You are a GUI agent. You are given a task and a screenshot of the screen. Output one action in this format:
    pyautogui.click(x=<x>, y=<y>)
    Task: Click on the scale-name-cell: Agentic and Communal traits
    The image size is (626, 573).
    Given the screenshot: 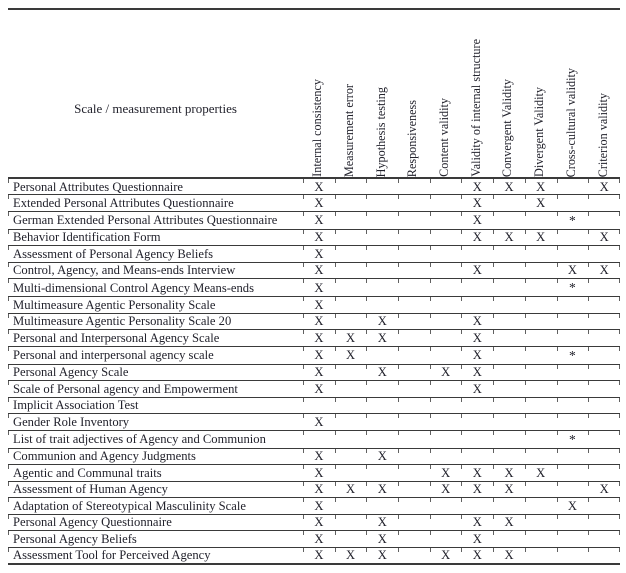 What is the action you would take?
    pyautogui.click(x=156, y=473)
    